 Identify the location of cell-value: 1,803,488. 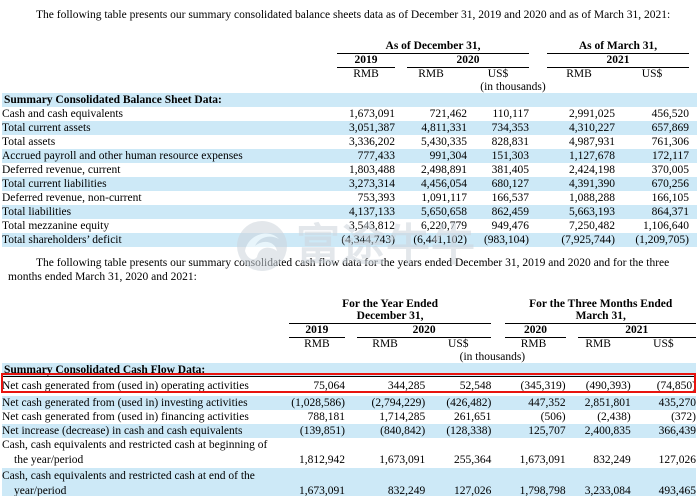
(372, 170).